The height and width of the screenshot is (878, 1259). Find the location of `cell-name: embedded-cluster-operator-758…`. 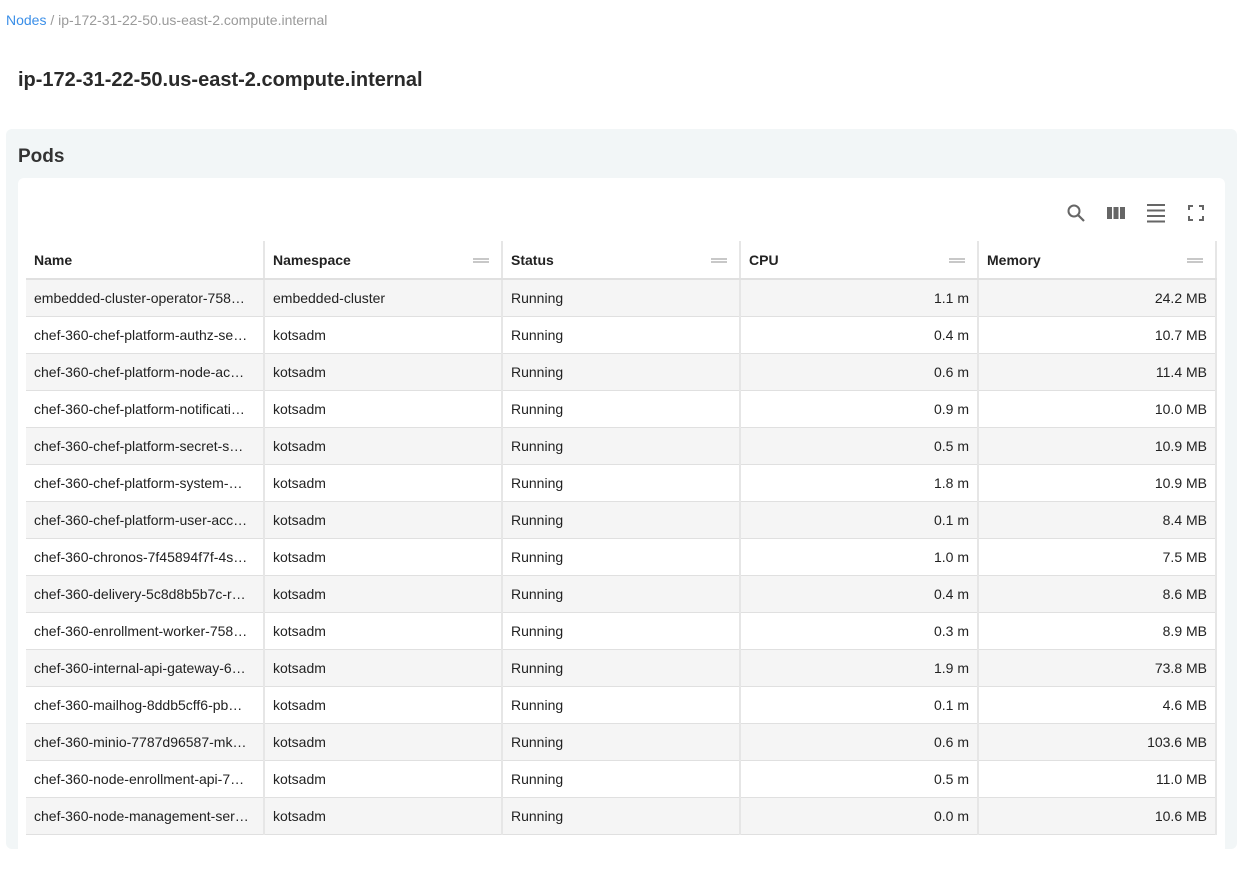

cell-name: embedded-cluster-operator-758… is located at coordinates (145, 298).